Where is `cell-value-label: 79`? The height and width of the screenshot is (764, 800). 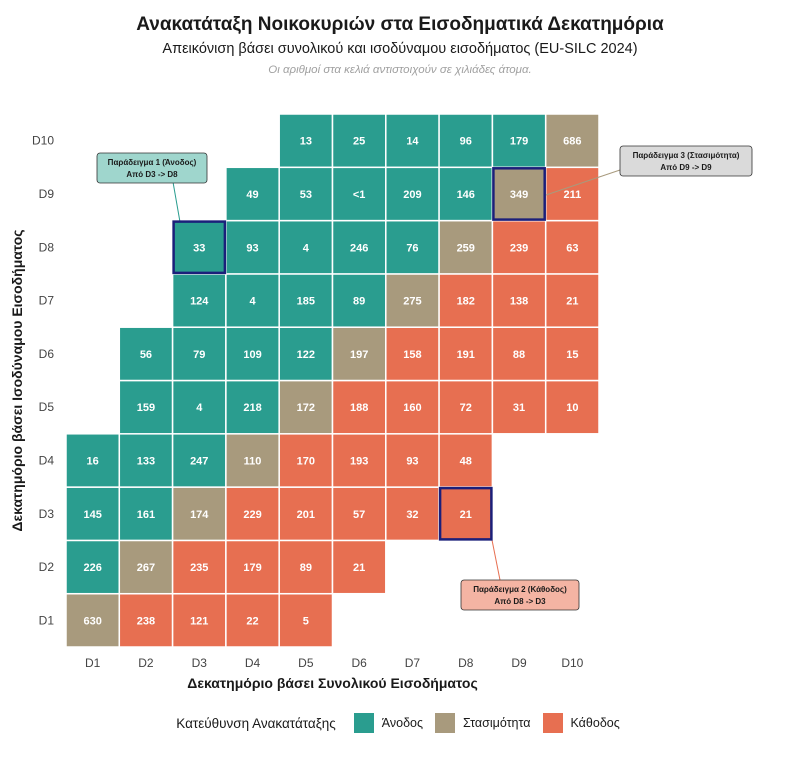 cell-value-label: 79 is located at coordinates (199, 355).